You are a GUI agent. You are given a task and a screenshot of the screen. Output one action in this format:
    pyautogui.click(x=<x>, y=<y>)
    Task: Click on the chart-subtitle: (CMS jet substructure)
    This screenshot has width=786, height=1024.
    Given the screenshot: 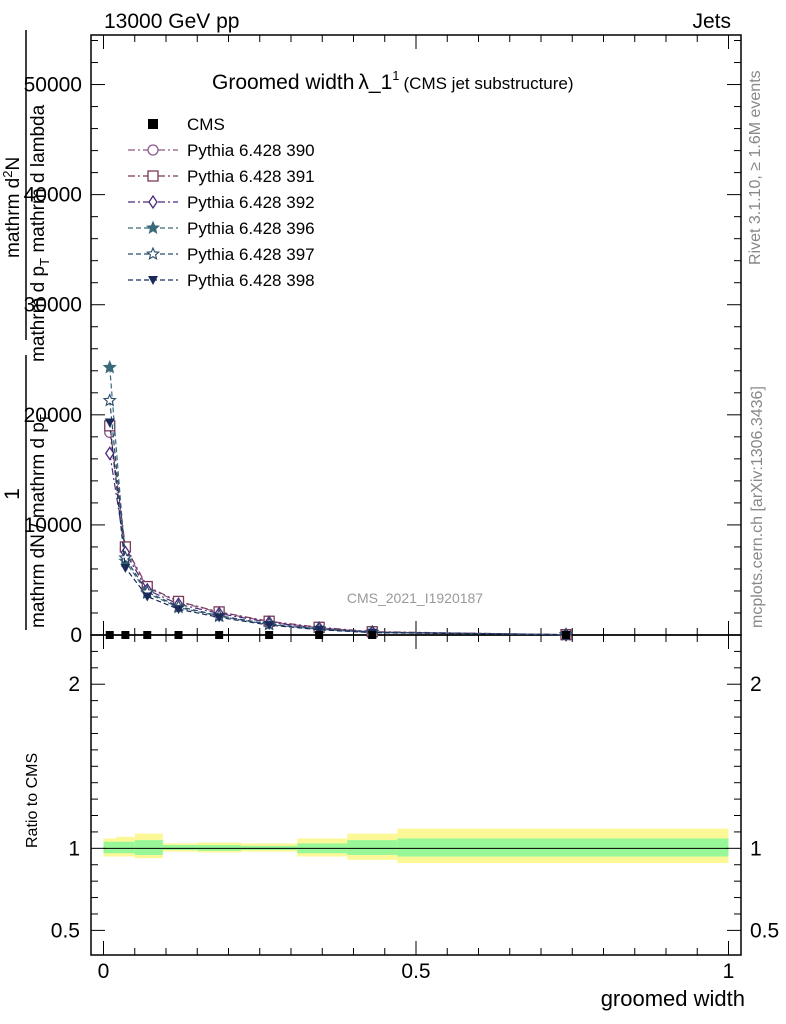 What is the action you would take?
    pyautogui.click(x=489, y=83)
    